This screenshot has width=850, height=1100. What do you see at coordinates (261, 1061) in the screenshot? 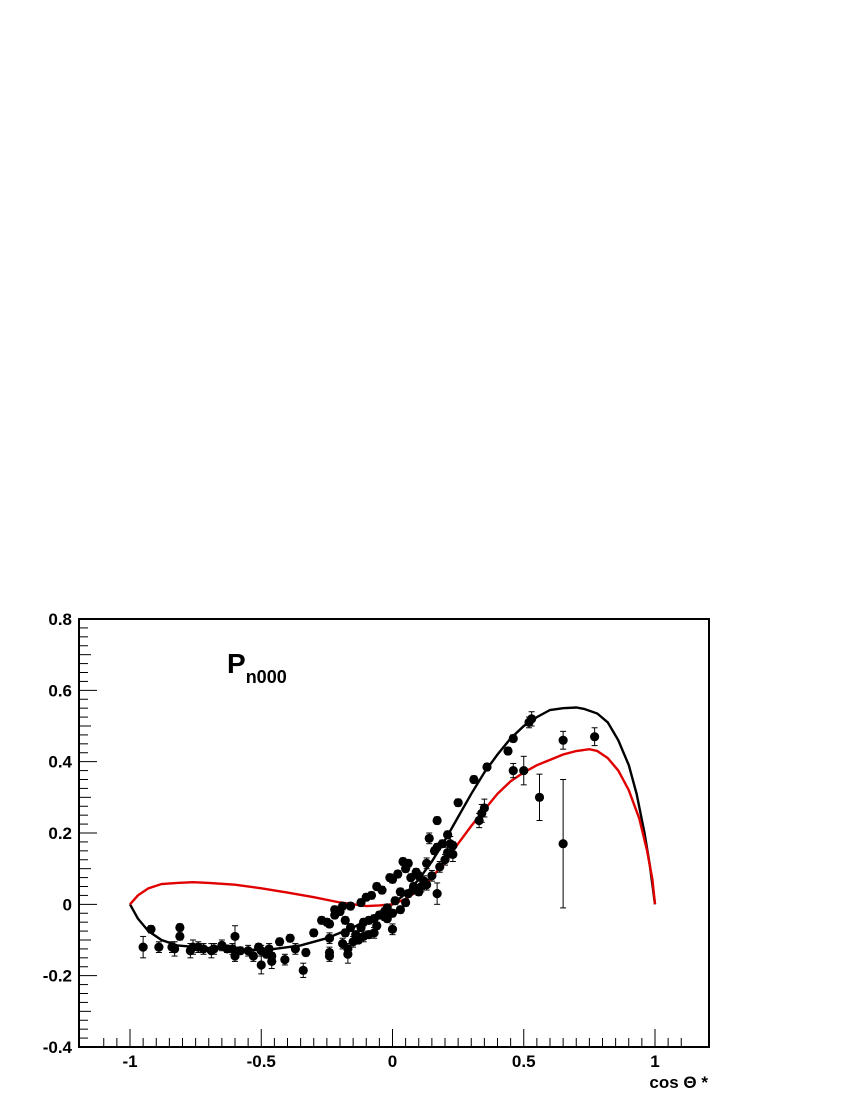
I see `x-tick-label: -0.5` at bounding box center [261, 1061].